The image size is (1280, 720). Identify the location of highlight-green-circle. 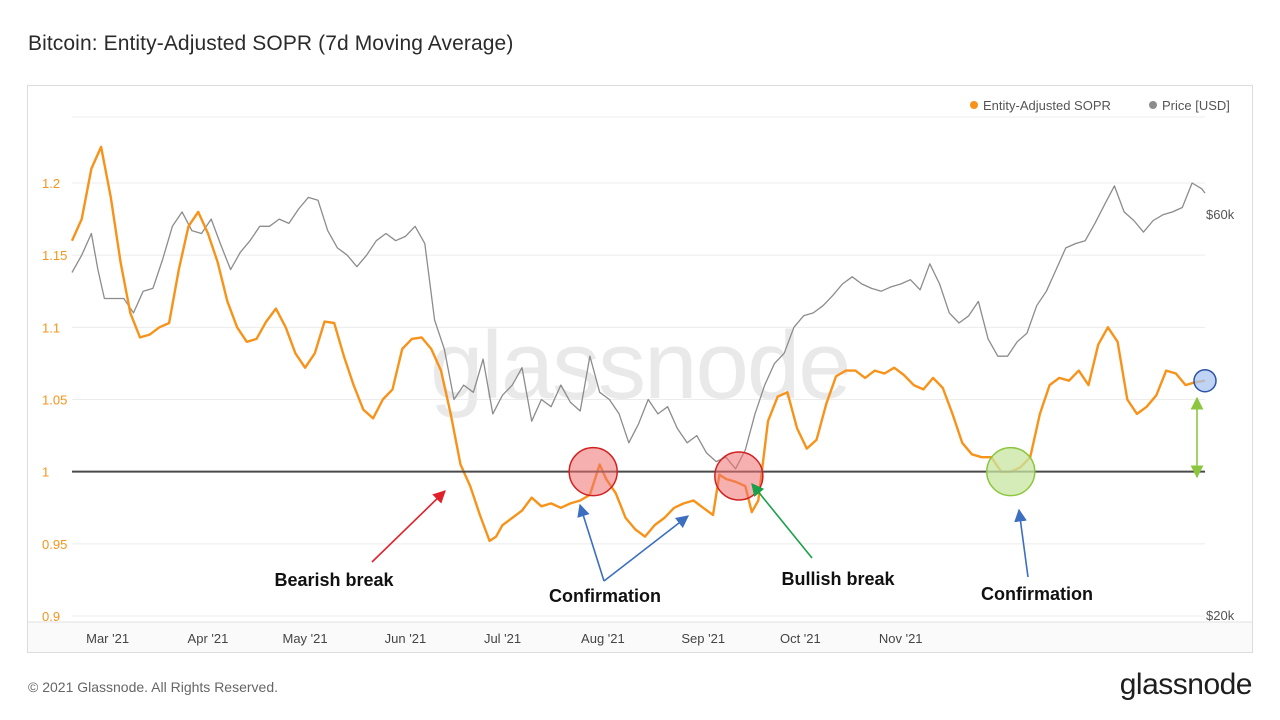
(1011, 471).